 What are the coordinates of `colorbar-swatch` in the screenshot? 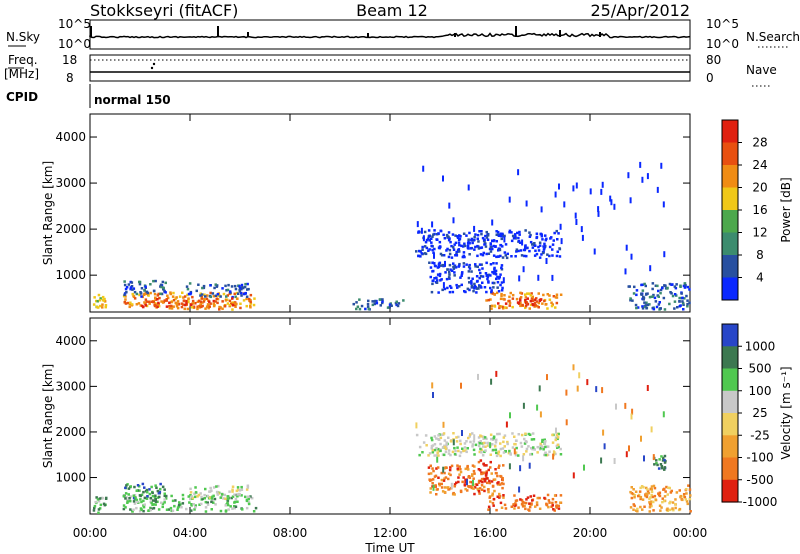 It's located at (730, 221).